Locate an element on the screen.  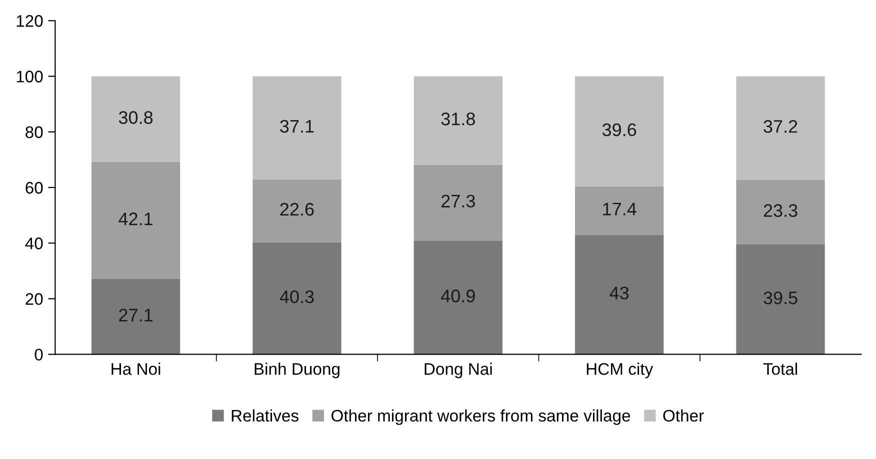
legend-label: Other is located at coordinates (683, 415).